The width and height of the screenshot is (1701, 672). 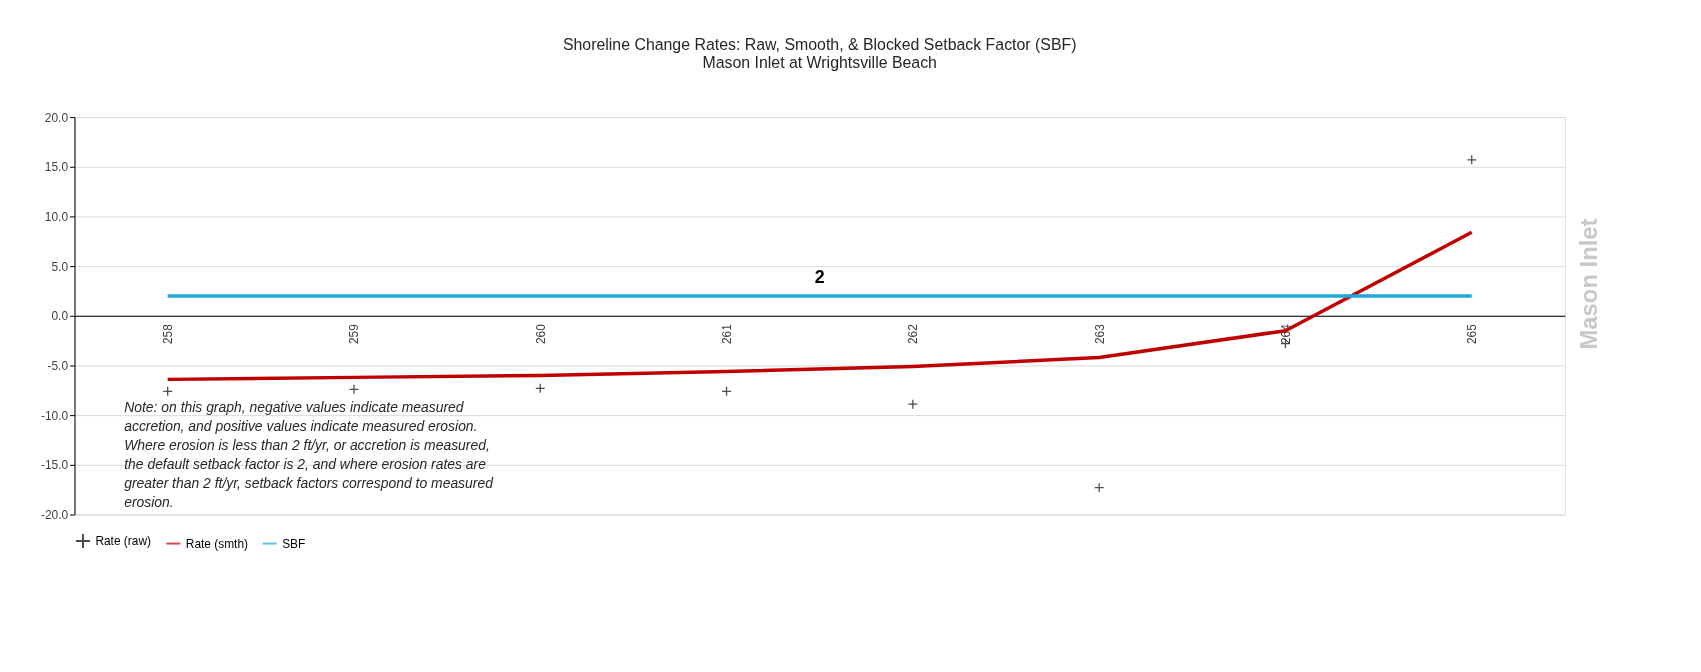 I want to click on legend-label: Rate (smth), so click(x=217, y=543).